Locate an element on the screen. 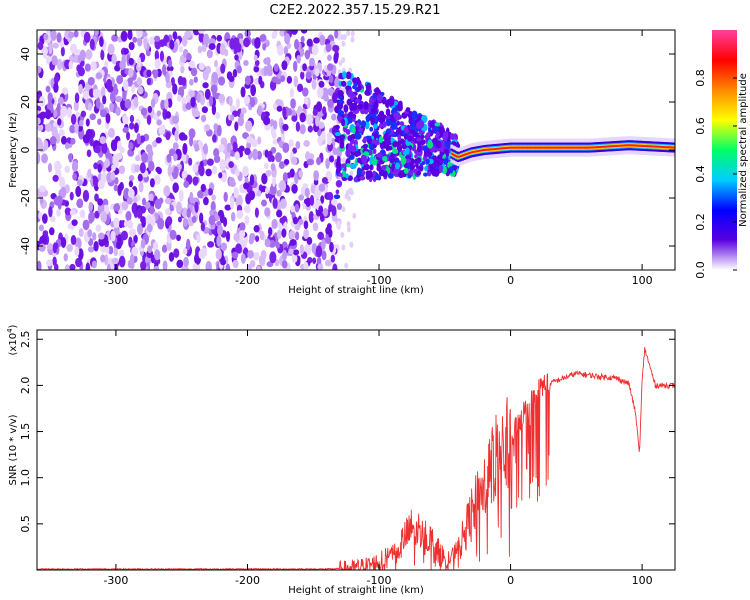 The height and width of the screenshot is (600, 750). spectrogram-y-tick-label: -40 is located at coordinates (25, 246).